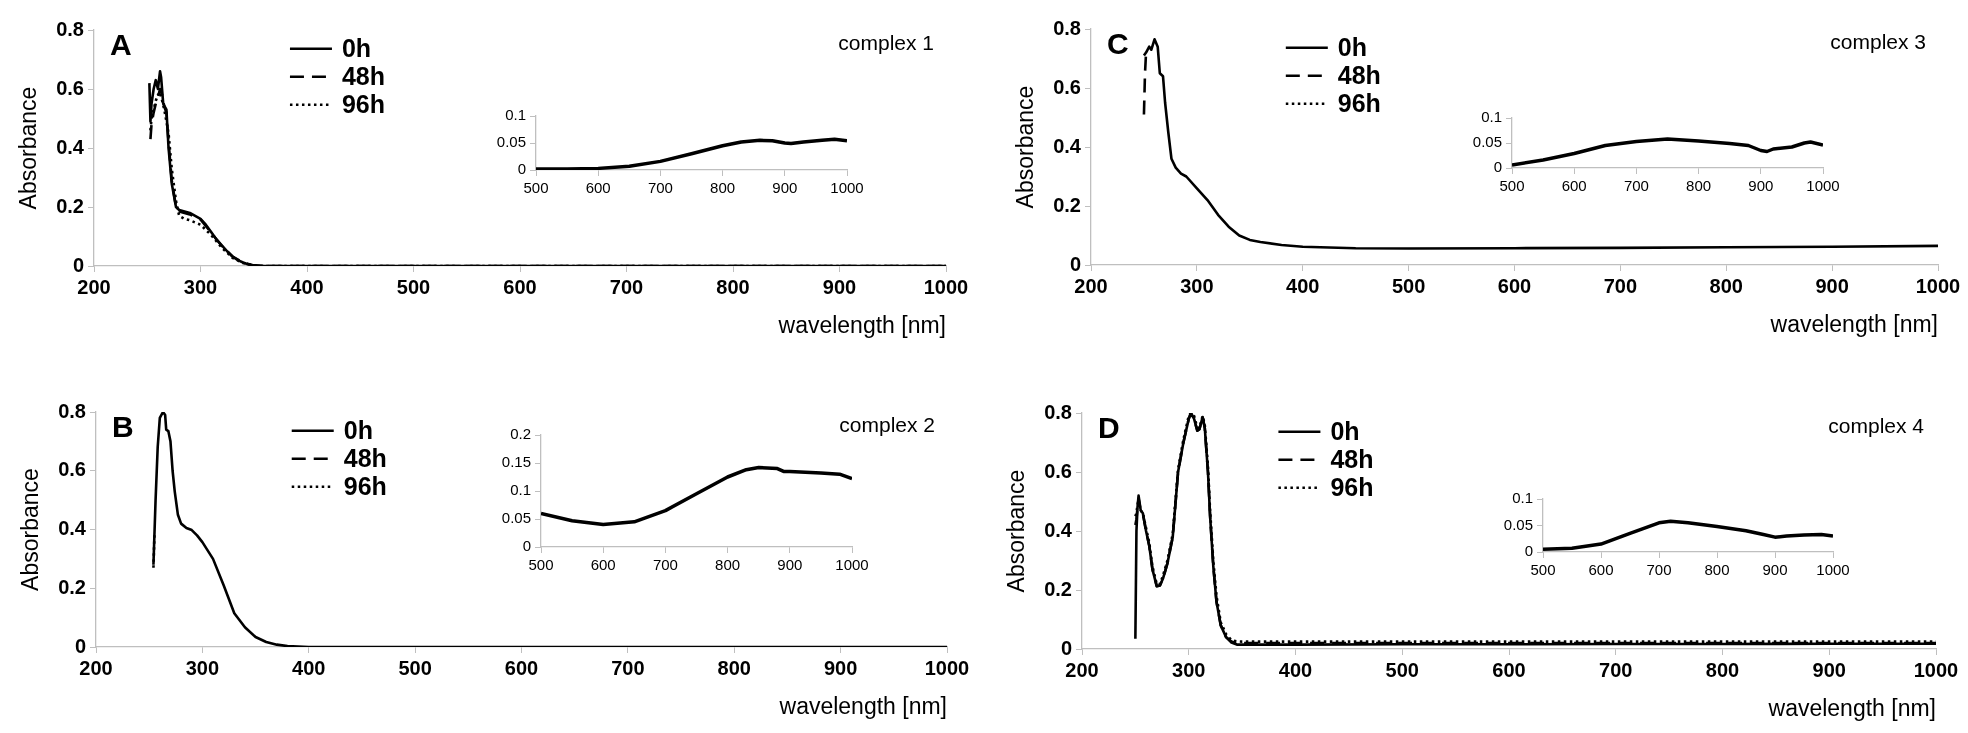  What do you see at coordinates (887, 425) in the screenshot?
I see `chart-title: complex 2` at bounding box center [887, 425].